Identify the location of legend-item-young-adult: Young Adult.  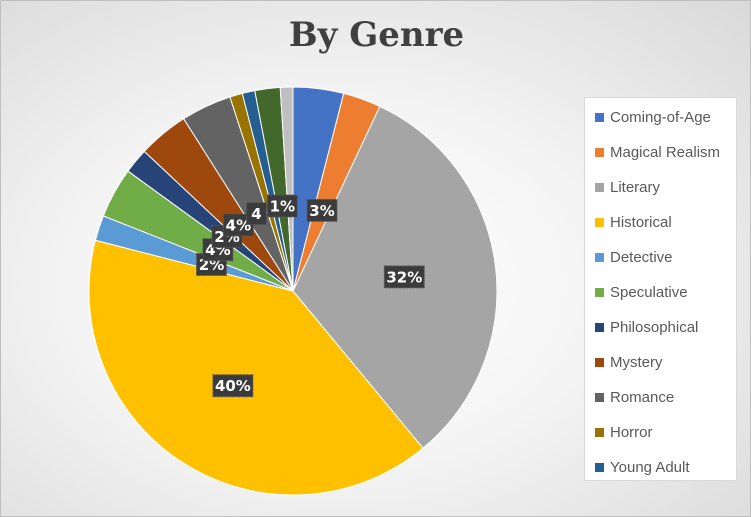
(642, 467).